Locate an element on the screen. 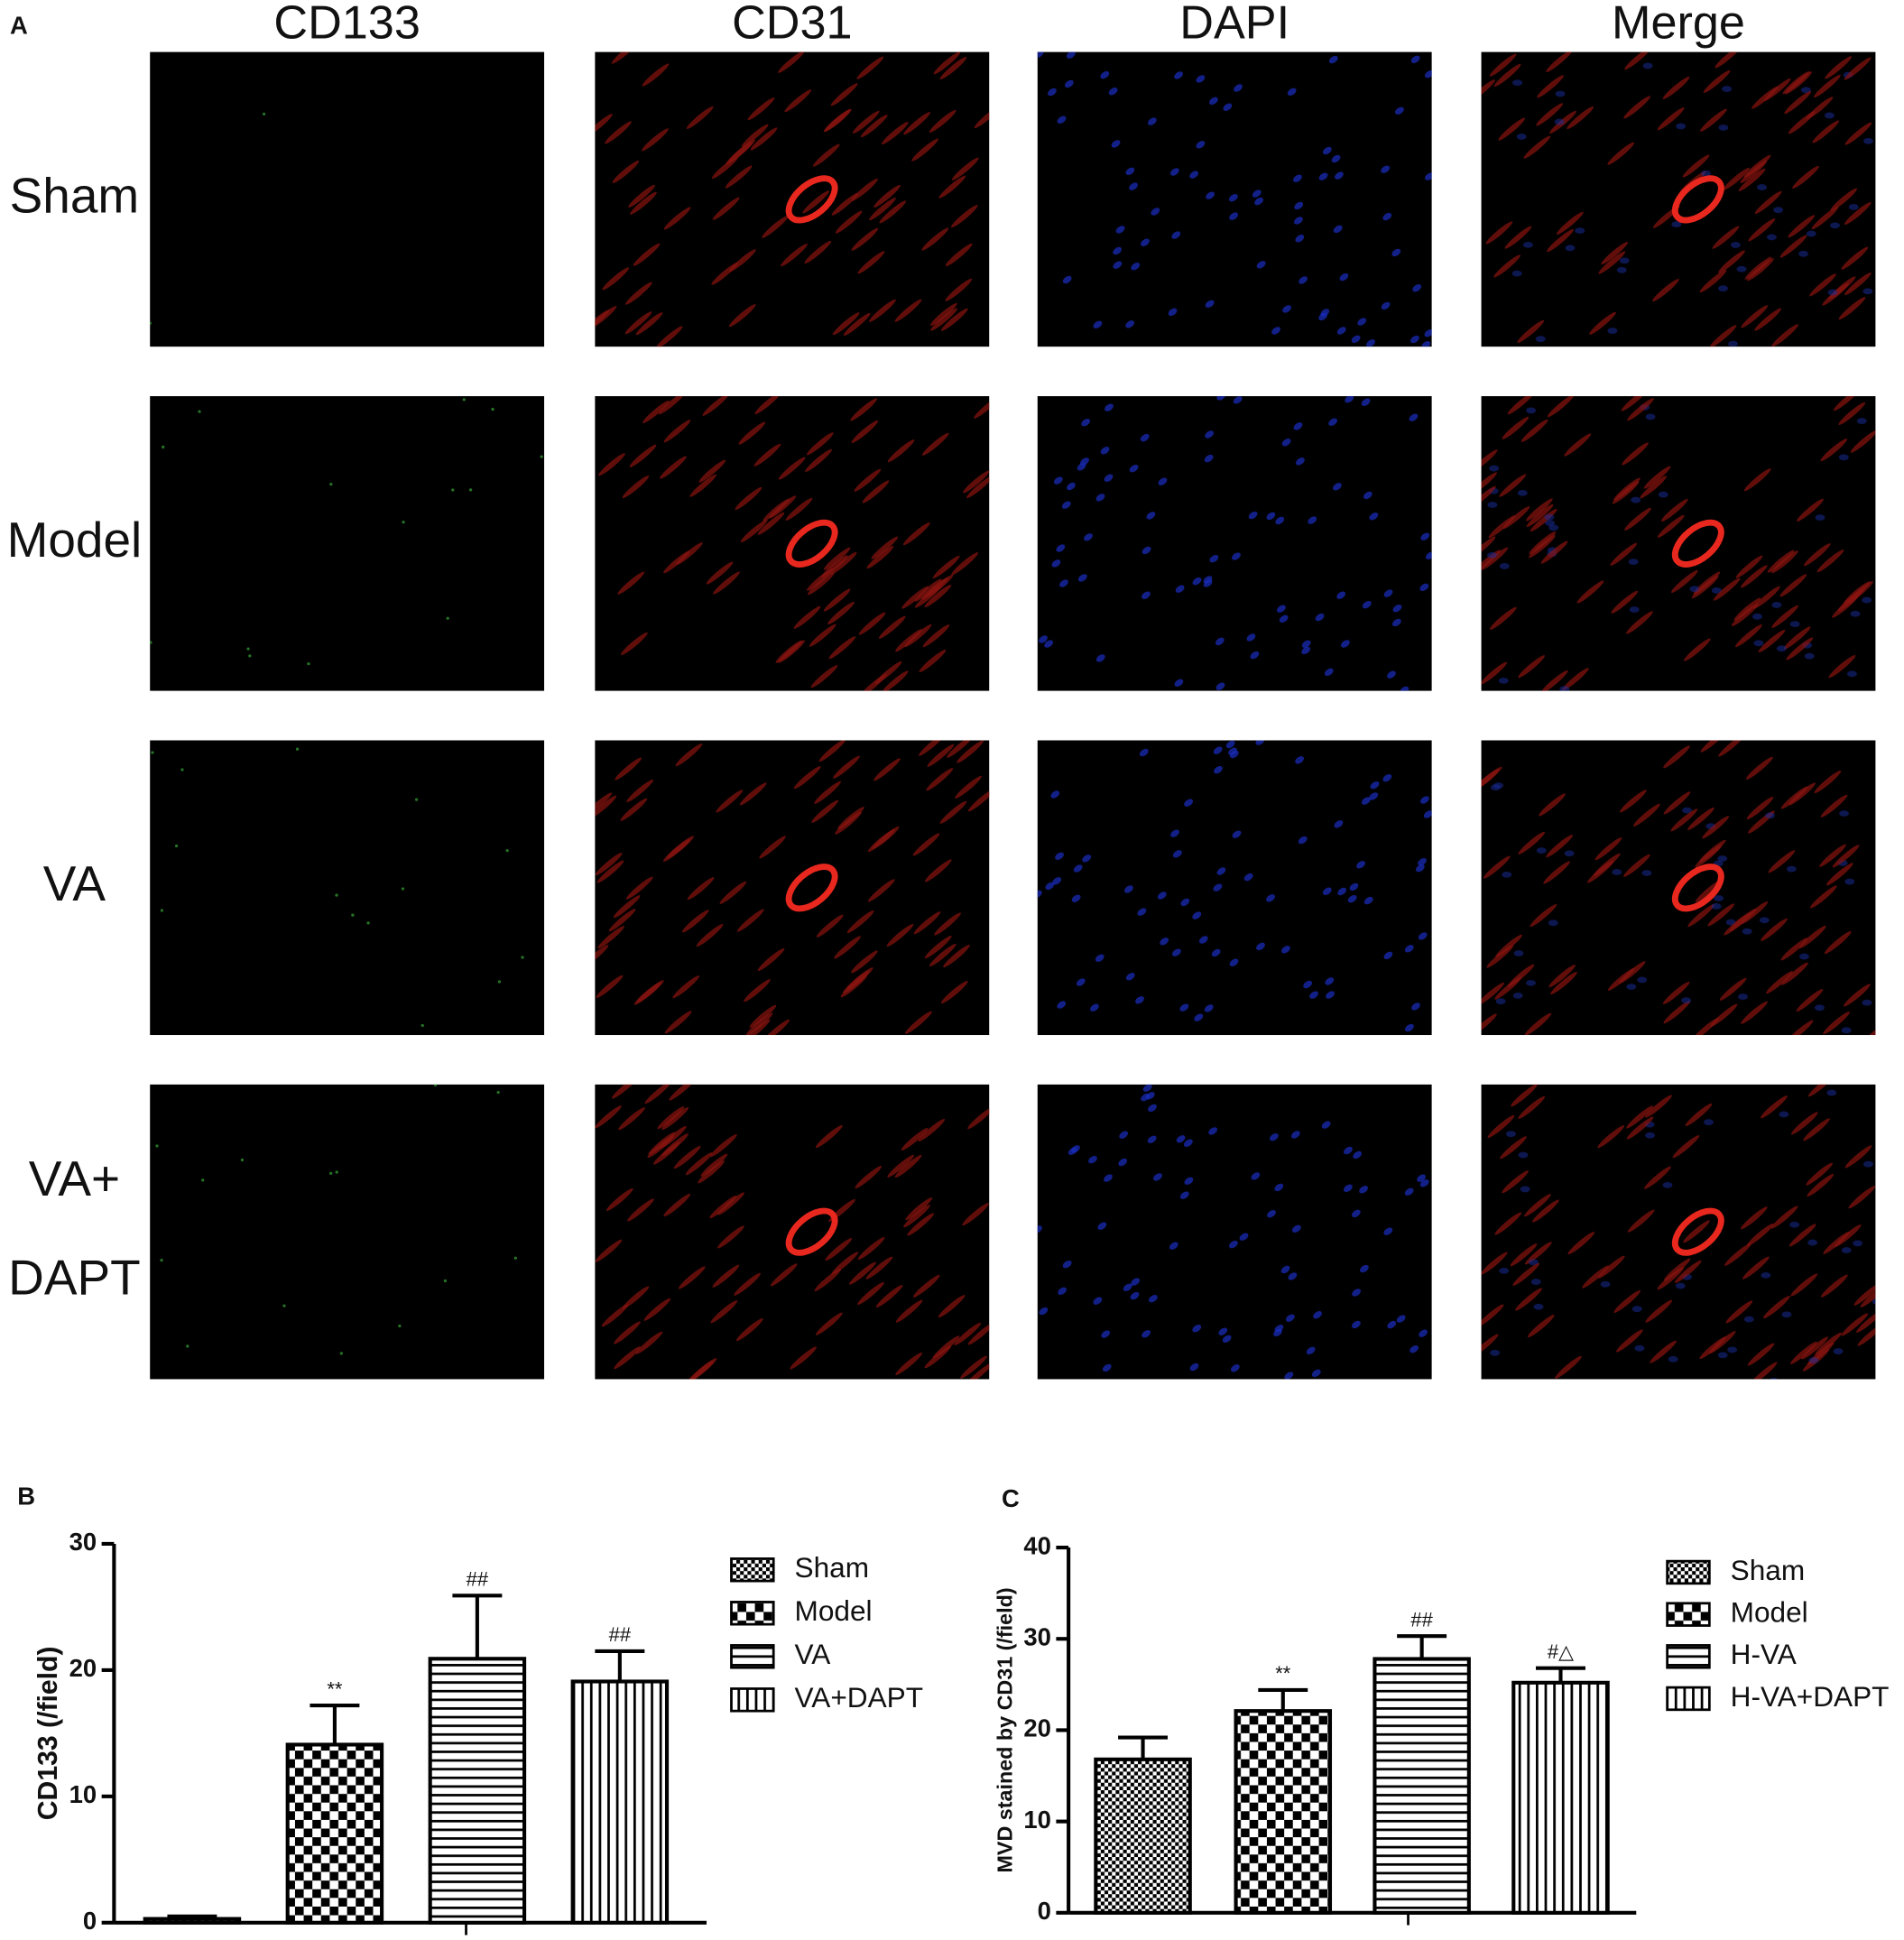  y-tick-label: 10 is located at coordinates (83, 1794).